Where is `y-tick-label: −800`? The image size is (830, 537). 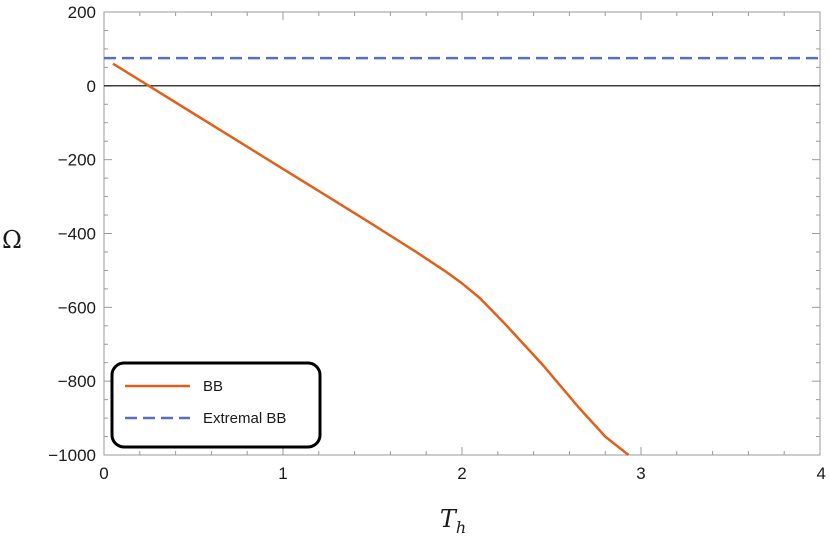 y-tick-label: −800 is located at coordinates (77, 381).